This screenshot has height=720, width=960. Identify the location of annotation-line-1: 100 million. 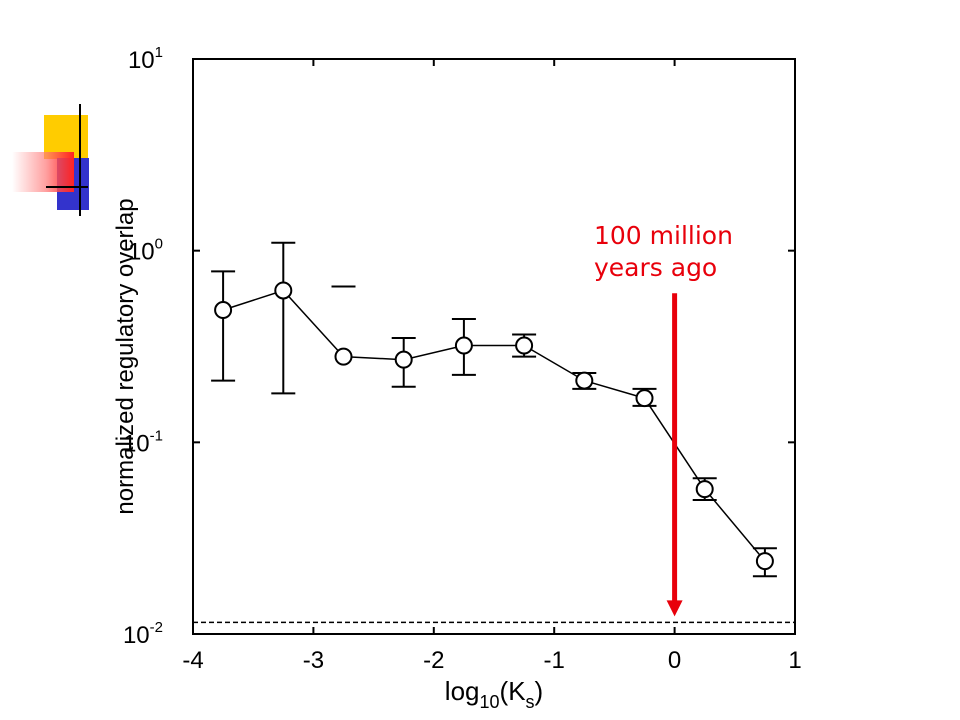
(663, 235).